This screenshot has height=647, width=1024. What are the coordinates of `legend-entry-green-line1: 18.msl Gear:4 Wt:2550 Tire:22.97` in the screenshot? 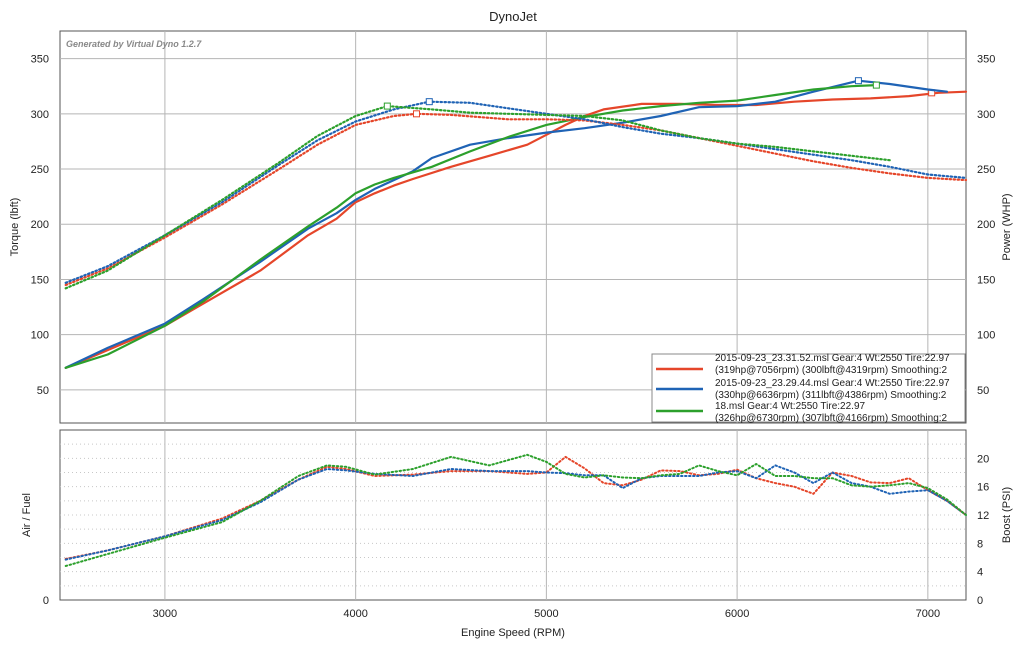 It's located at (790, 406).